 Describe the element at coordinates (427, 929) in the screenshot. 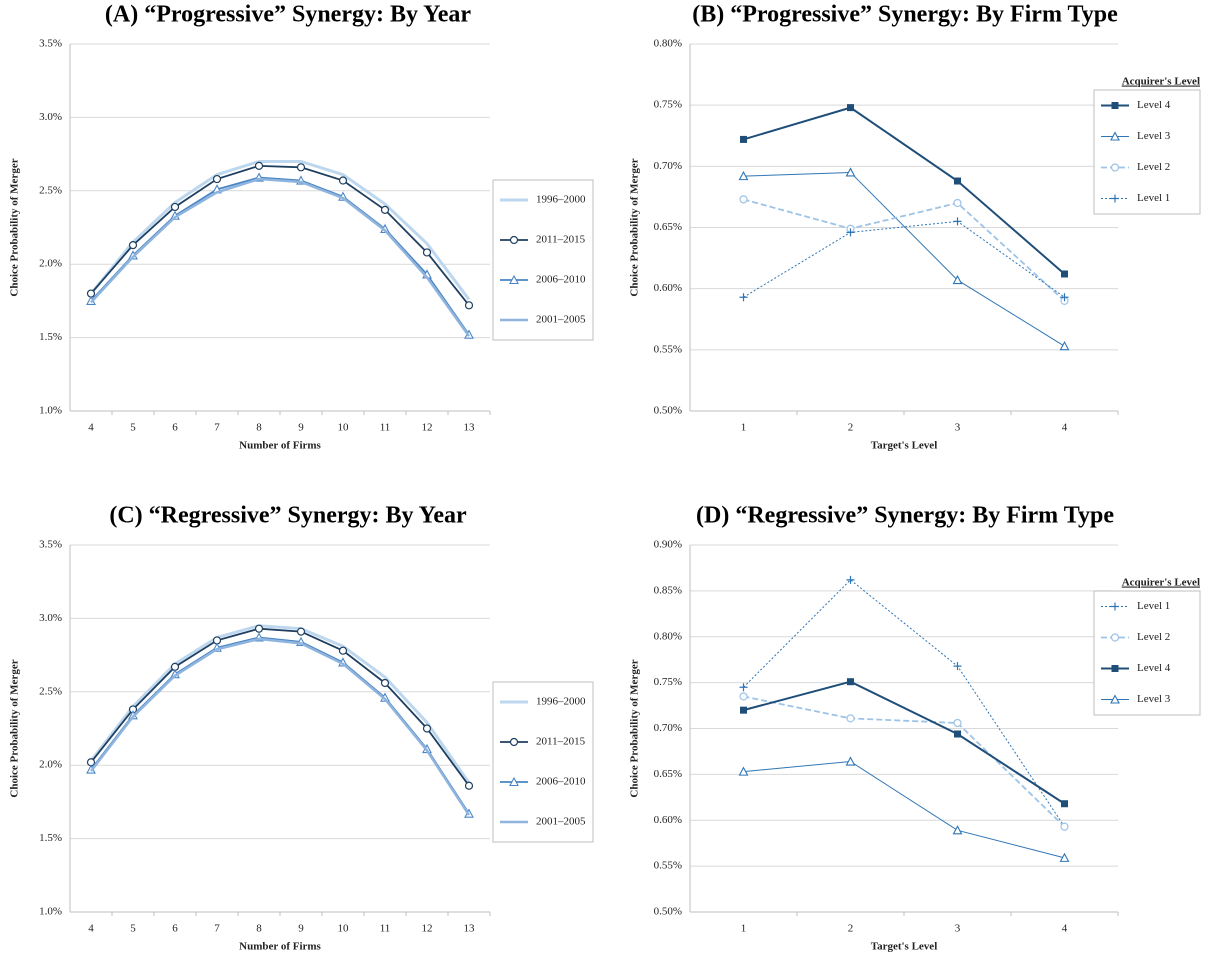

I see `x-tick-label: 12` at that location.